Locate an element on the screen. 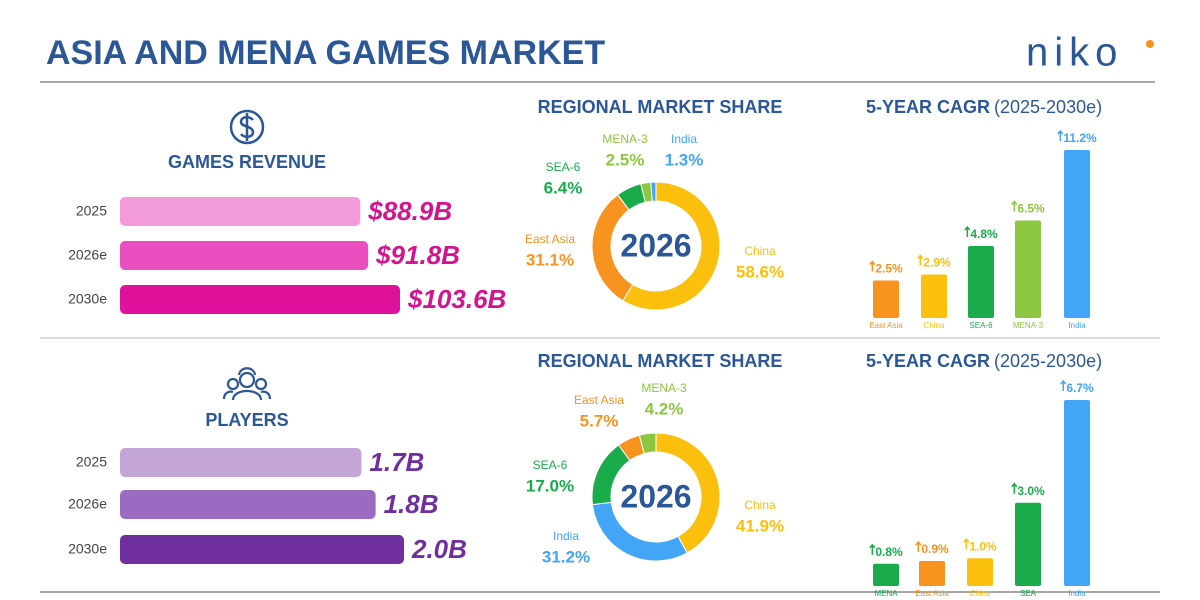 This screenshot has width=1200, height=600. logo-dot is located at coordinates (1150, 44).